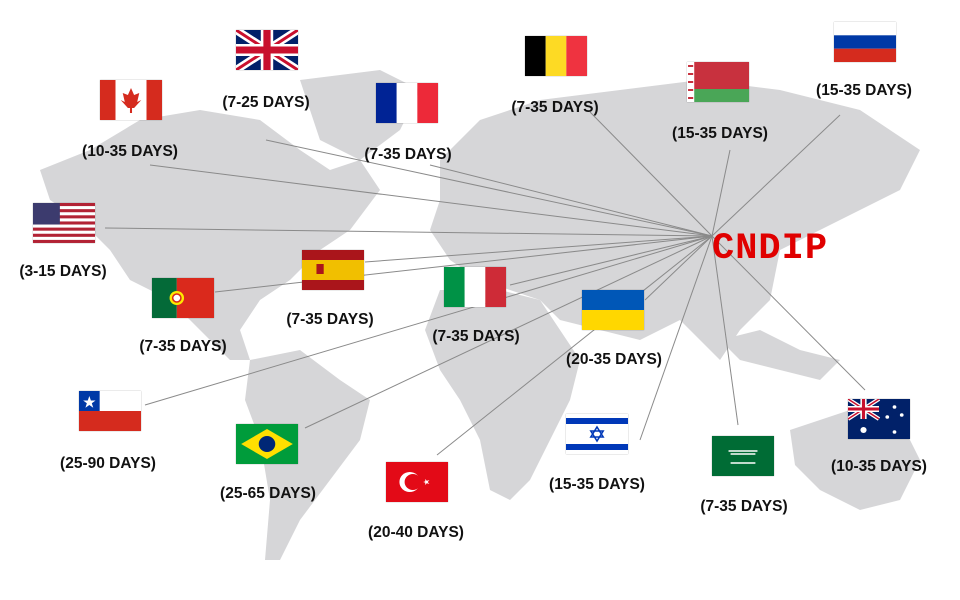 The height and width of the screenshot is (600, 960). Describe the element at coordinates (267, 444) in the screenshot. I see `brazil-flag-icon` at that location.